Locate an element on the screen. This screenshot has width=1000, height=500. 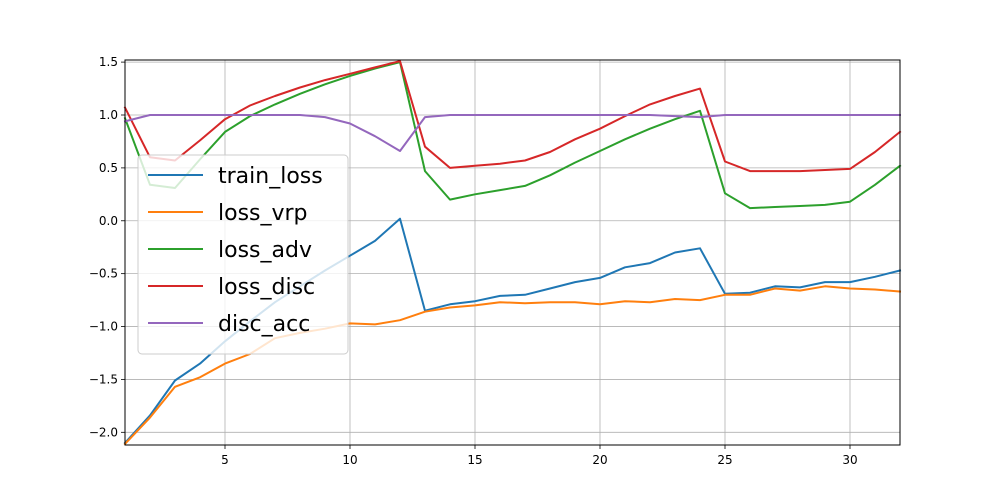
y-tick-label: 0.0 is located at coordinates (108, 221).